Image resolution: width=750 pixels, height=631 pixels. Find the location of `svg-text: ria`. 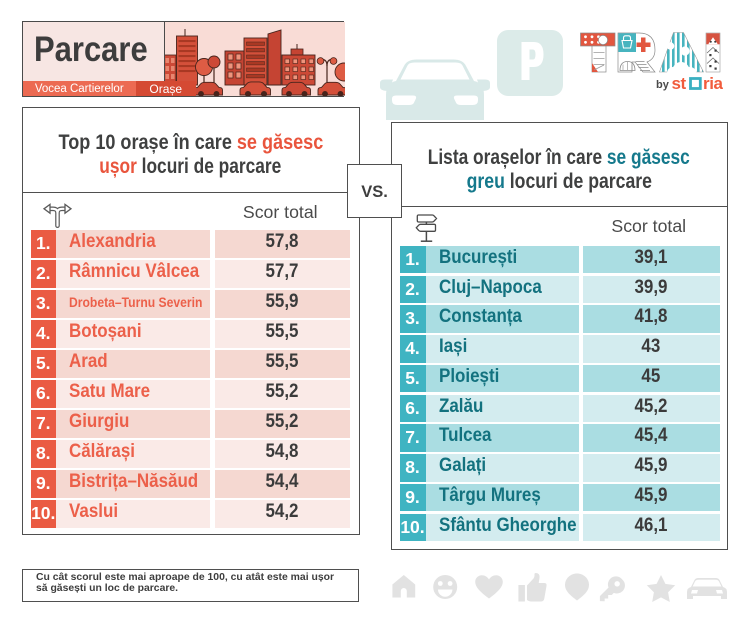

svg-text: ria is located at coordinates (713, 82).